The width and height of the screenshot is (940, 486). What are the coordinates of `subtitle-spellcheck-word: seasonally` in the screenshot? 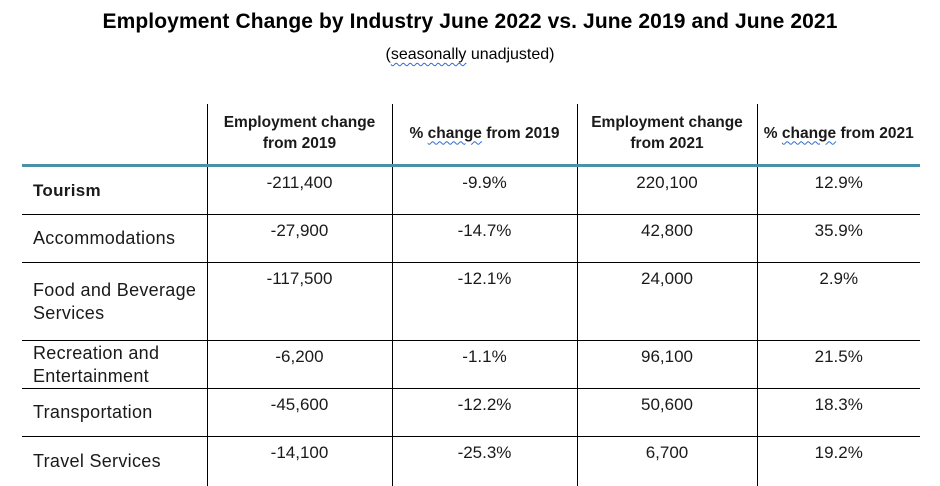 It's located at (429, 54).